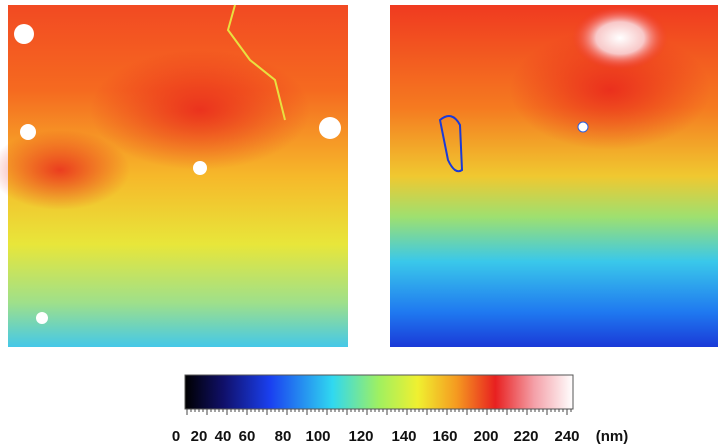  What do you see at coordinates (444, 436) in the screenshot?
I see `colorbar-label: 160` at bounding box center [444, 436].